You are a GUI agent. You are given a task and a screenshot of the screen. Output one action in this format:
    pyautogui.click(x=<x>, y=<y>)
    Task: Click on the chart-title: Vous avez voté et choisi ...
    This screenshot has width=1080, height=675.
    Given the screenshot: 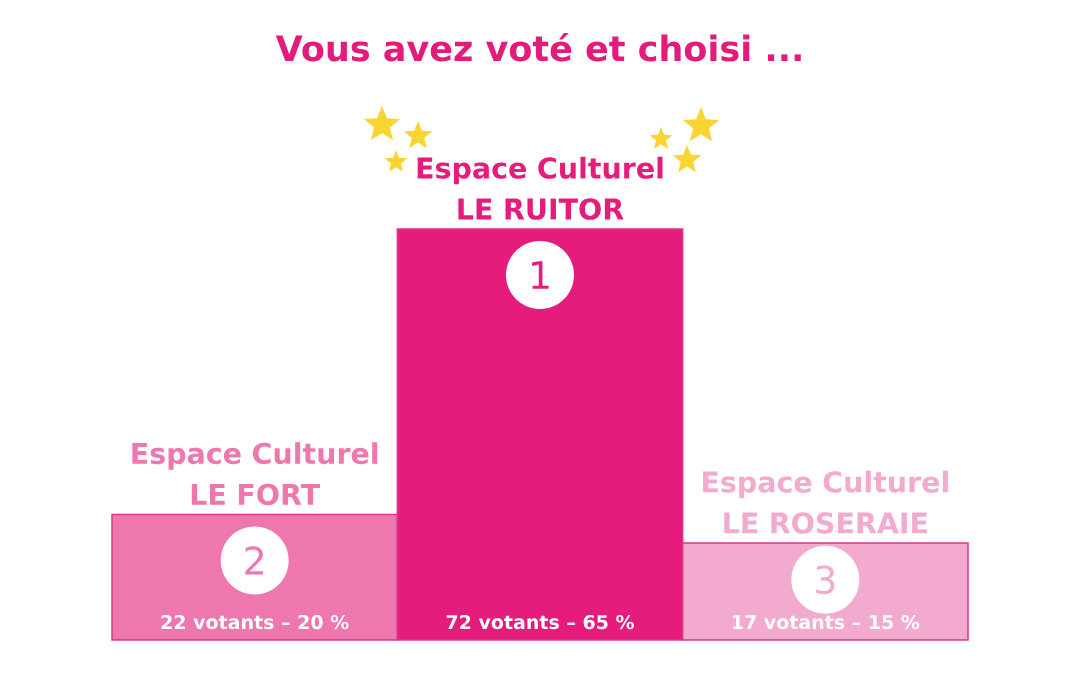 What is the action you would take?
    pyautogui.click(x=538, y=47)
    